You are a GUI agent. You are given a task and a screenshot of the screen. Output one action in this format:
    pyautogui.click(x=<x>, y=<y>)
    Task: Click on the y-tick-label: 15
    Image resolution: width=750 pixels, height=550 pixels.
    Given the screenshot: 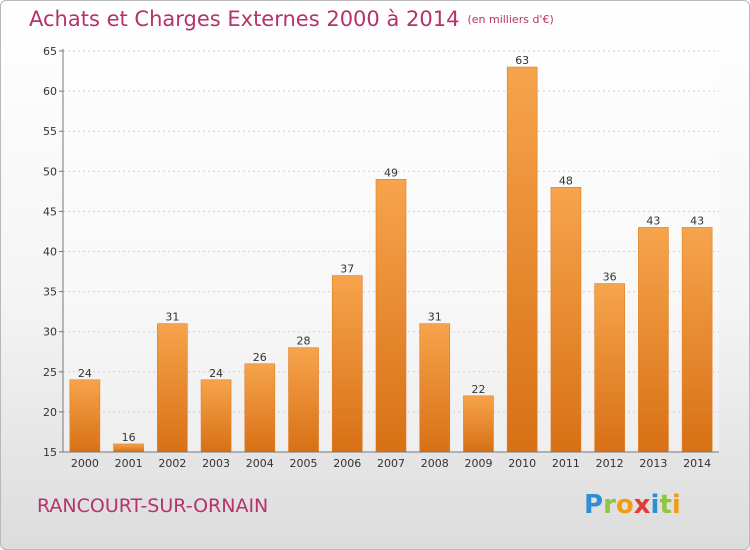 What is the action you would take?
    pyautogui.click(x=50, y=452)
    